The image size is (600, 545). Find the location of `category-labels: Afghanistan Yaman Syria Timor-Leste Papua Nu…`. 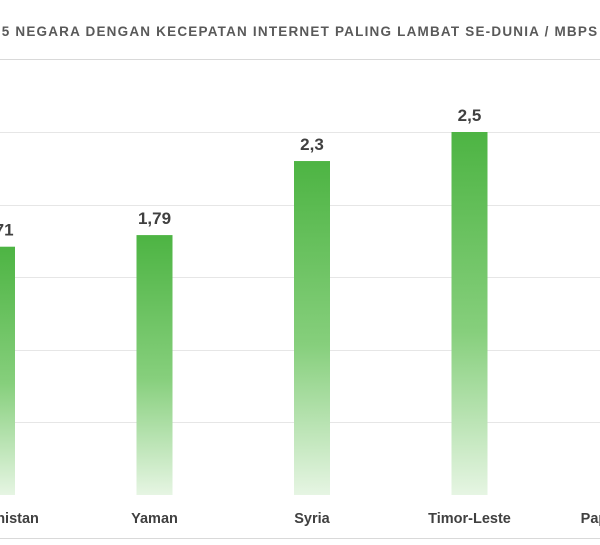

category-labels: Afghanistan Yaman Syria Timor-Leste Papua Nu… is located at coordinates (300, 519).